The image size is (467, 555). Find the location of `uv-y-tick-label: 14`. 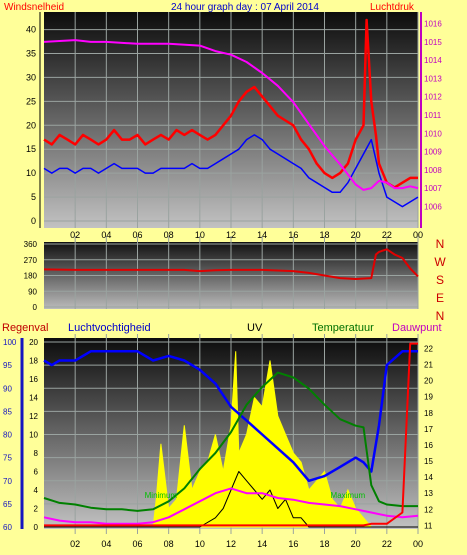

uv-y-tick-label: 14 is located at coordinates (33, 398).